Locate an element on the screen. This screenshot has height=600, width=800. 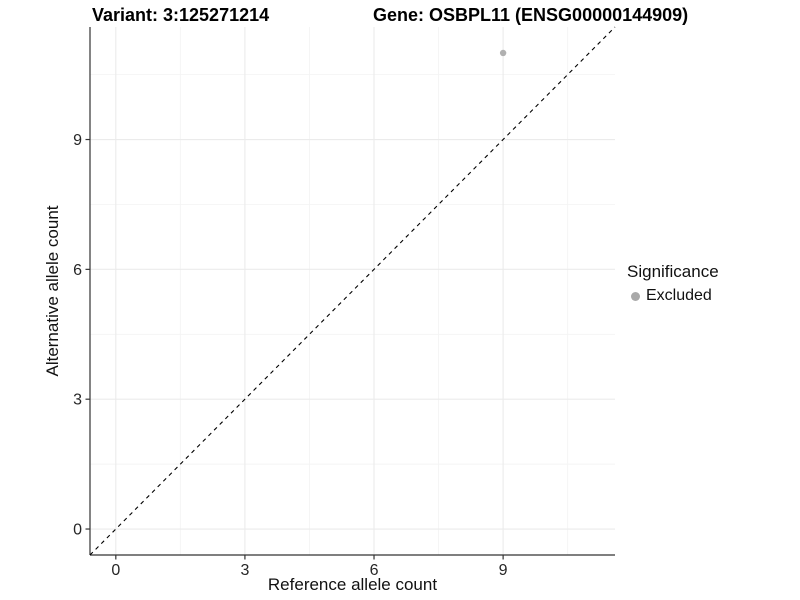
data-points is located at coordinates (503, 53).